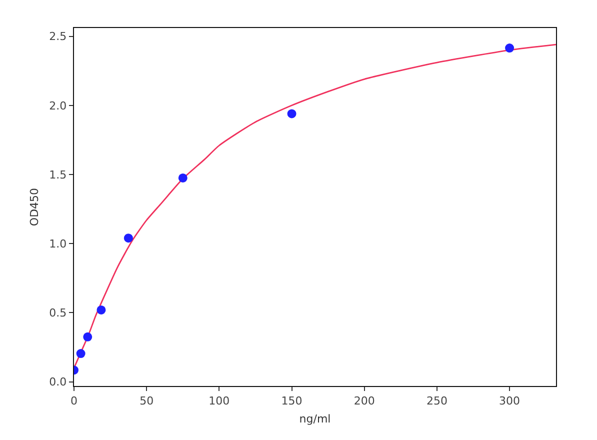 The height and width of the screenshot is (440, 597). I want to click on x-tick-label: 200, so click(364, 401).